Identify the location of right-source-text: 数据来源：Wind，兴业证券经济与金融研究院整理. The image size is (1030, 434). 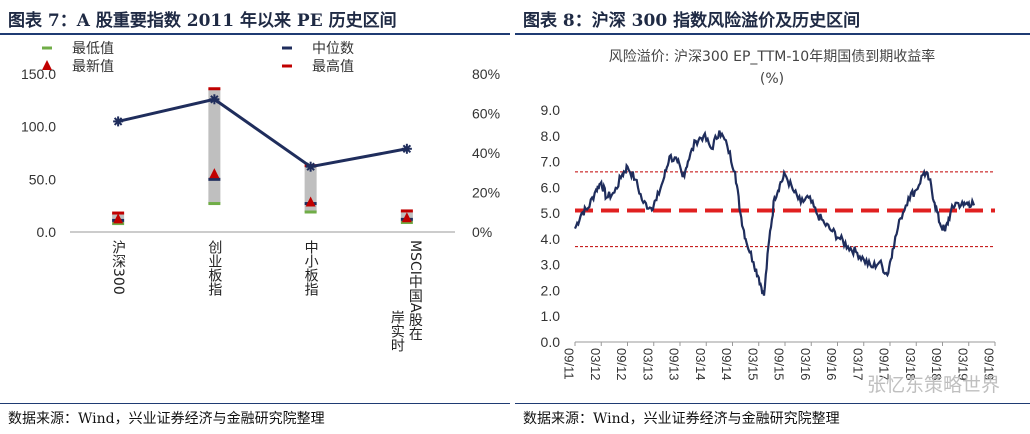
(681, 419).